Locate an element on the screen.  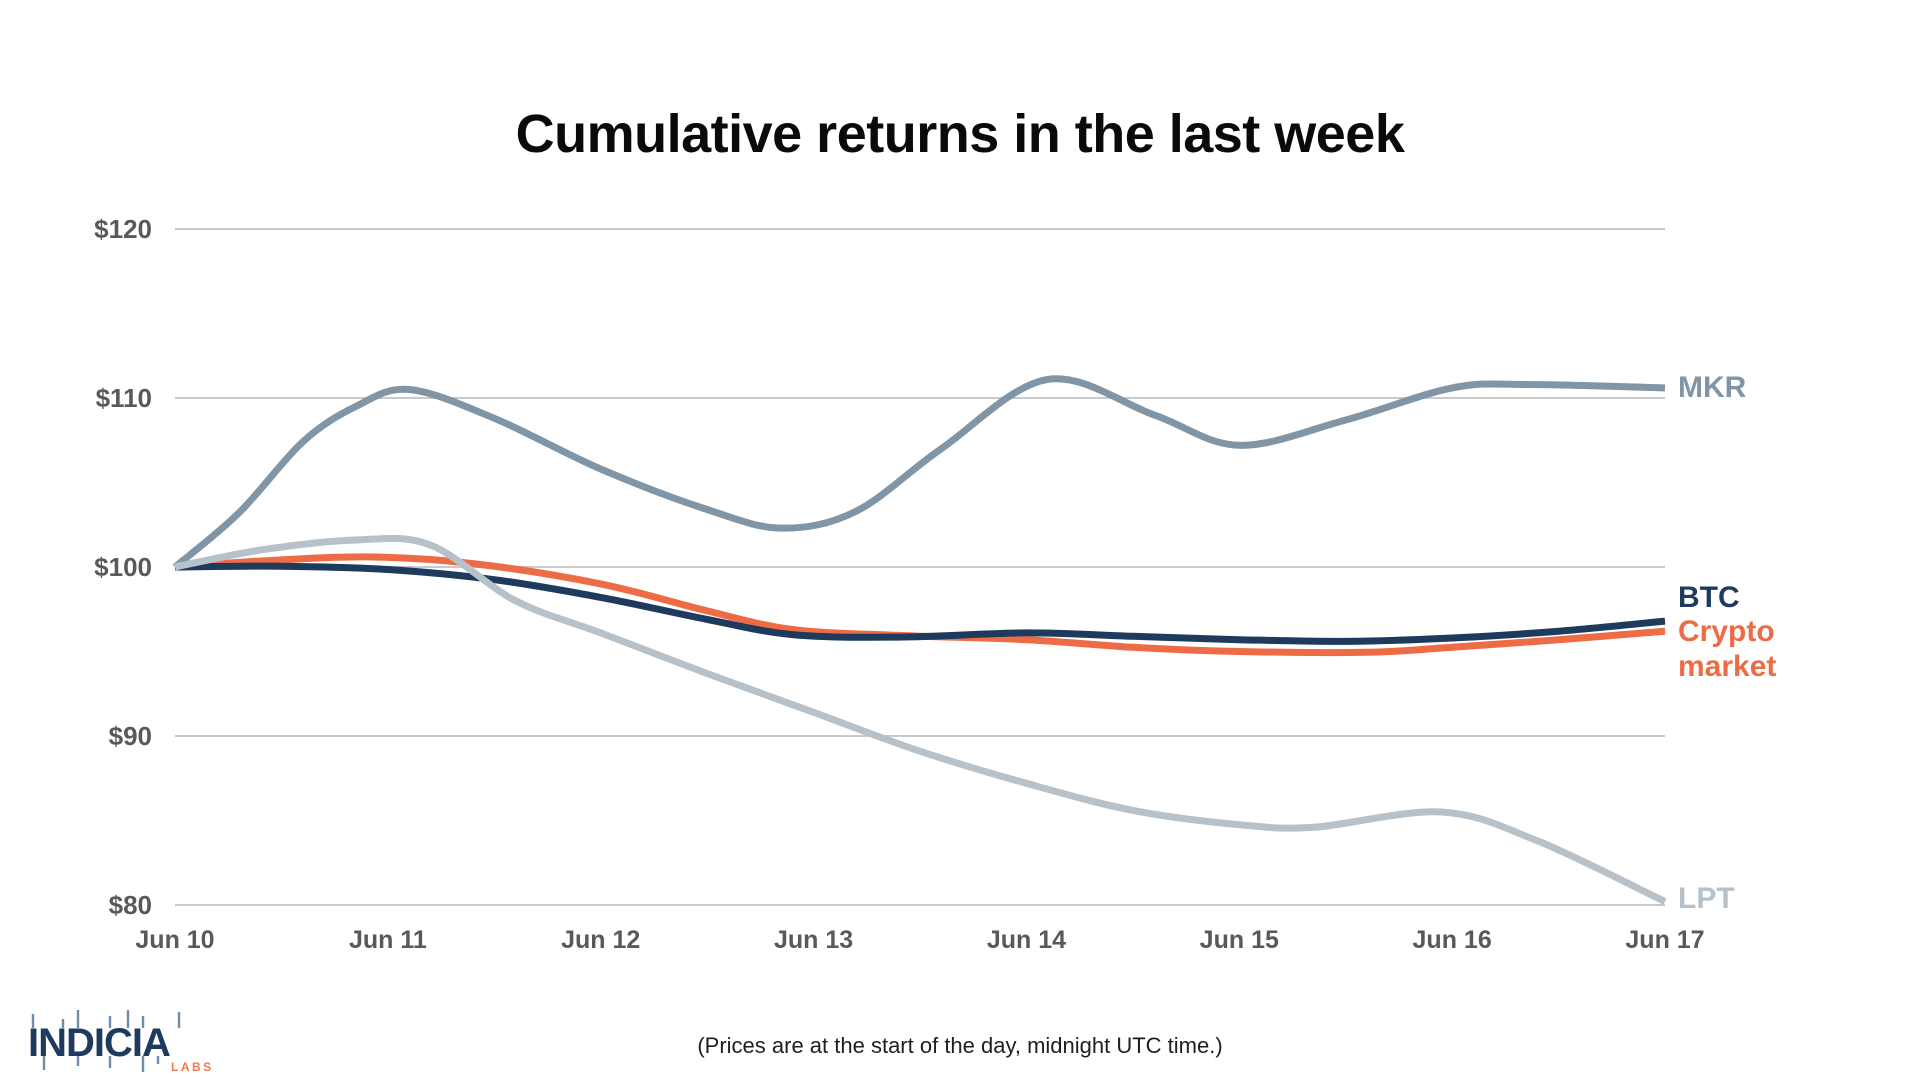
series-line-mkr is located at coordinates (919, 472).